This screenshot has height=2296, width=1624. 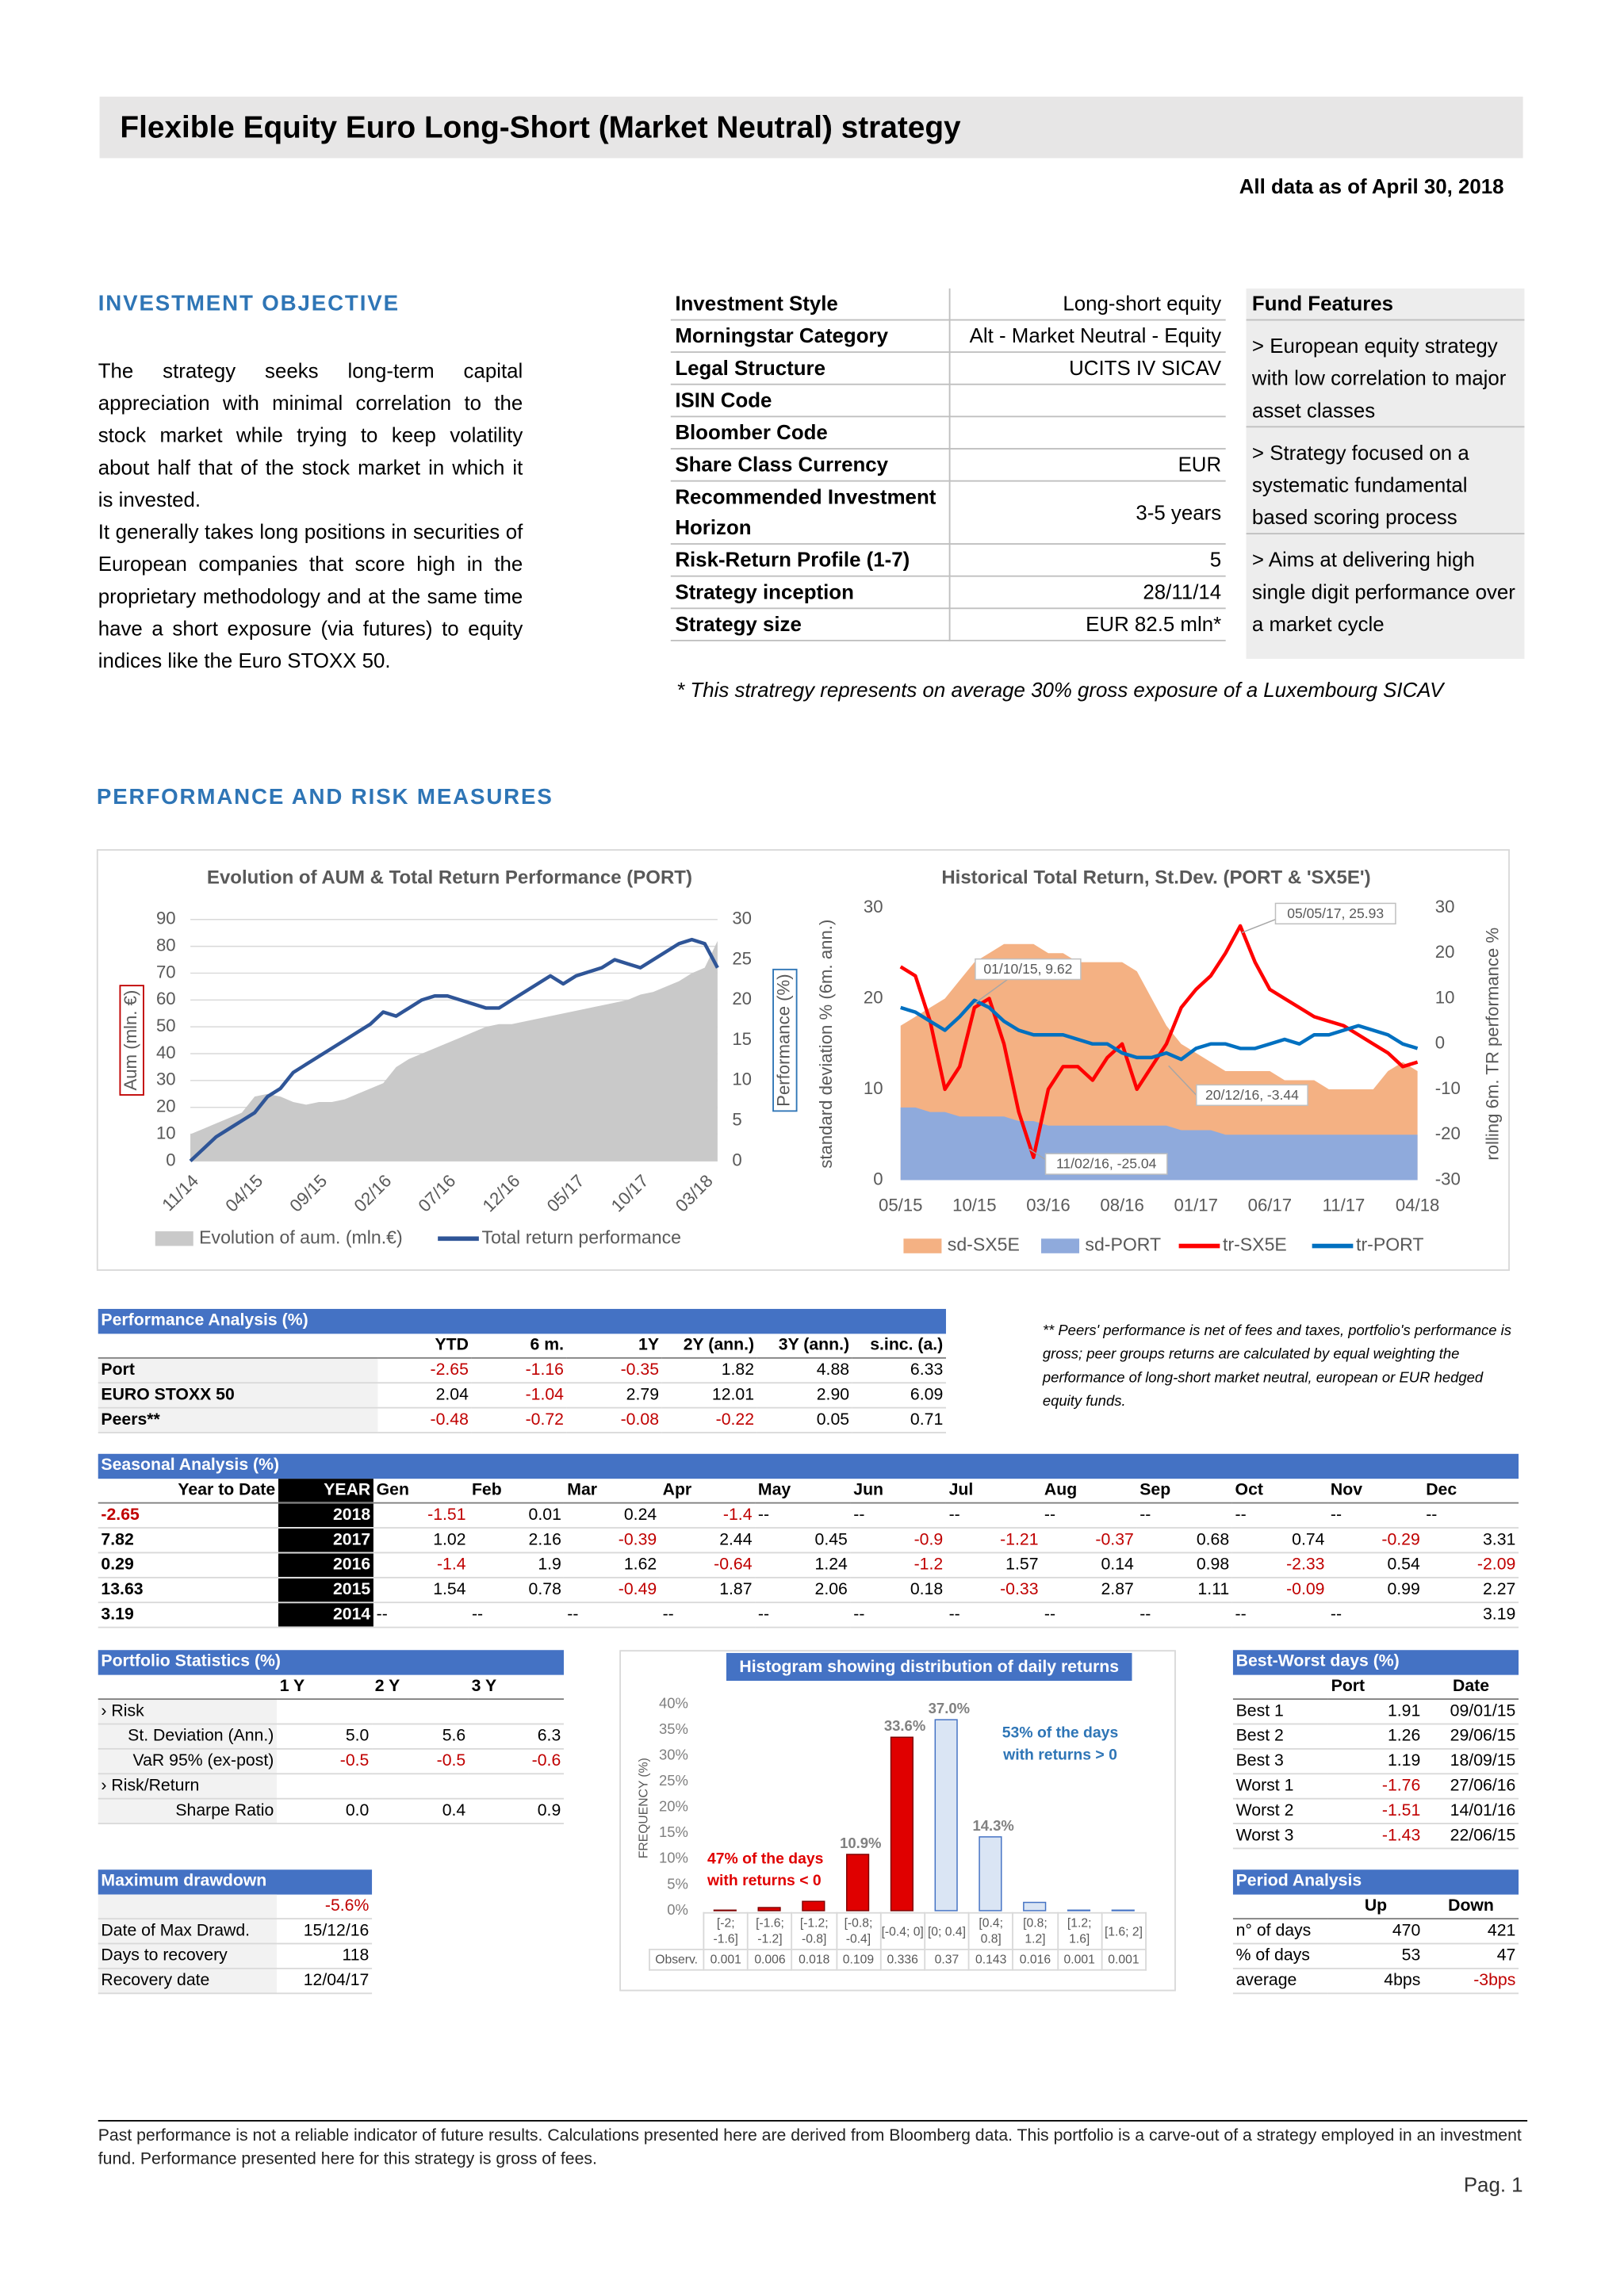 I want to click on header-cell: Up, so click(x=1375, y=1907).